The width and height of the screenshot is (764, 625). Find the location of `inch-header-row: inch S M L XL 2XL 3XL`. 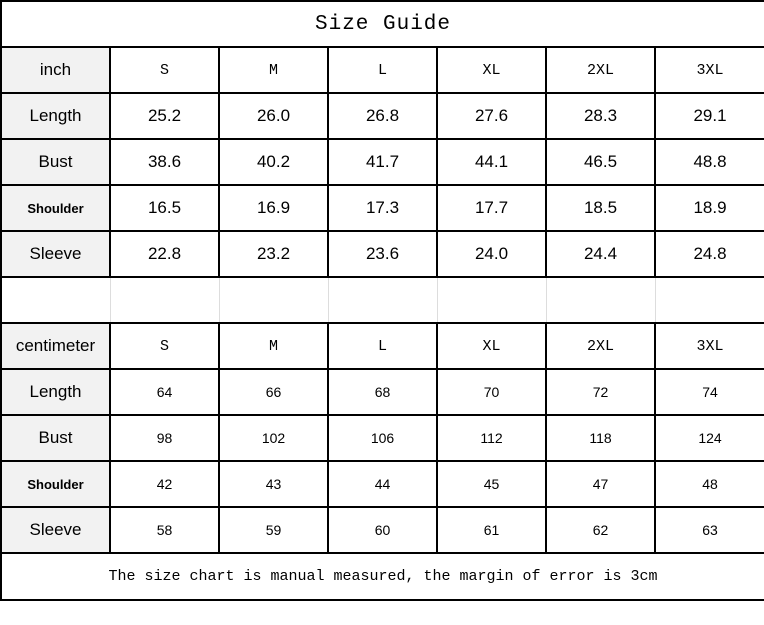

inch-header-row: inch S M L XL 2XL 3XL is located at coordinates (382, 70).